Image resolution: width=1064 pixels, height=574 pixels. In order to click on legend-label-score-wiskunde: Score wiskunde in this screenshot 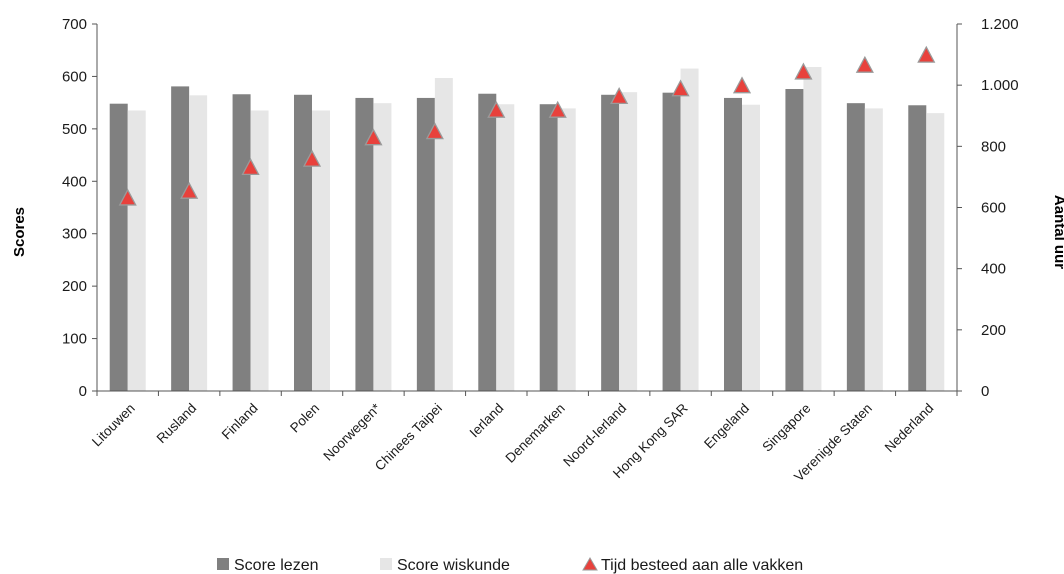, I will do `click(453, 565)`.